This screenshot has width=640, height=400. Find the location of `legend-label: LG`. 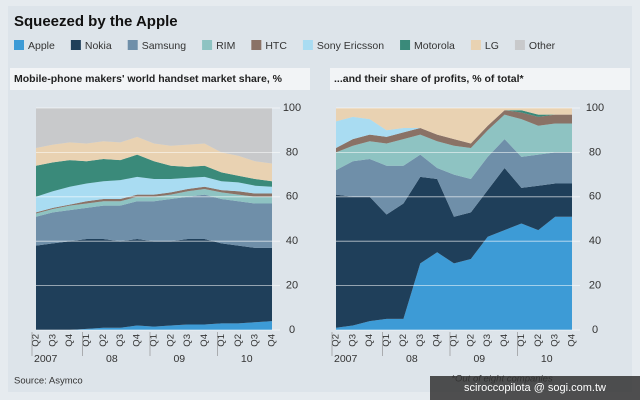

legend-label: LG is located at coordinates (492, 46).